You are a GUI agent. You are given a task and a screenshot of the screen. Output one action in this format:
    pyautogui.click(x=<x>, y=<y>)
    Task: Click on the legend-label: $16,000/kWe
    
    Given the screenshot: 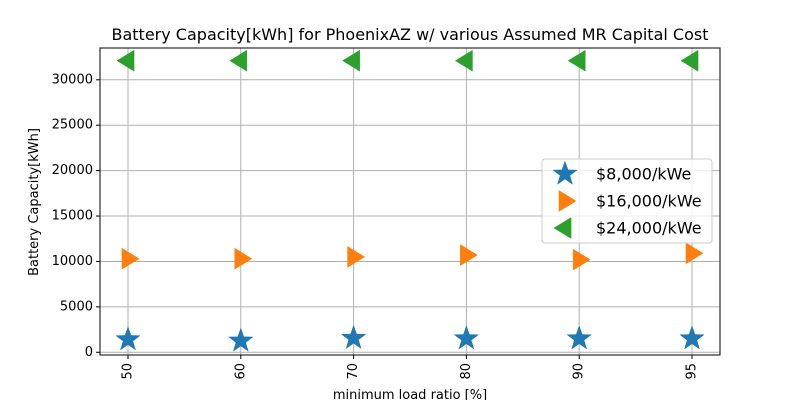 What is the action you would take?
    pyautogui.click(x=649, y=201)
    